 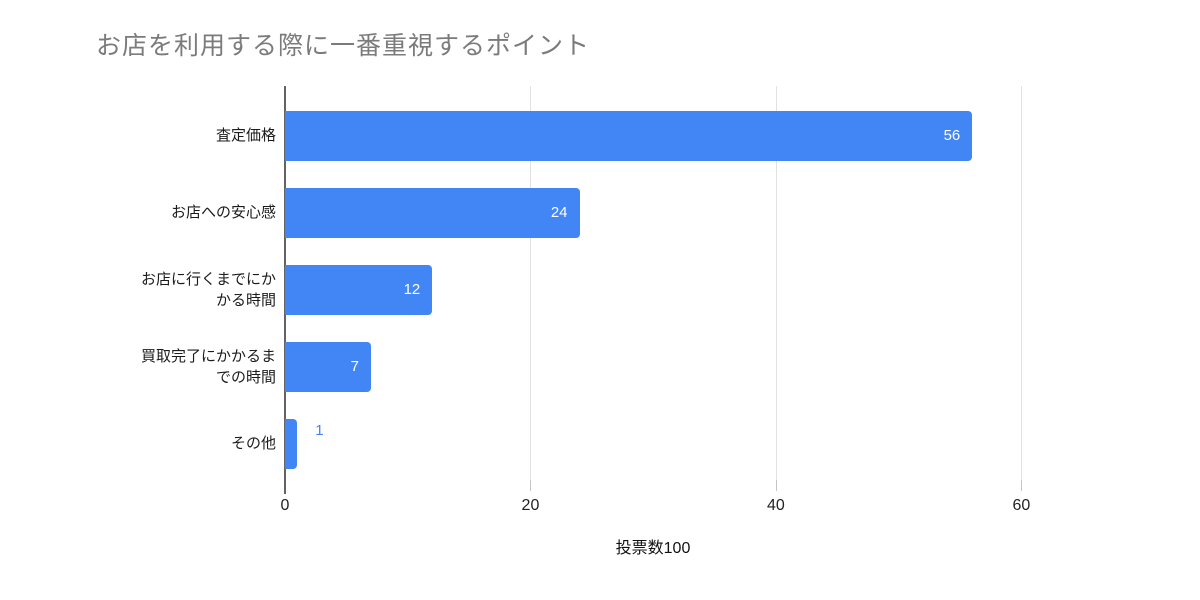 I want to click on bar-row: 1, so click(x=690, y=443).